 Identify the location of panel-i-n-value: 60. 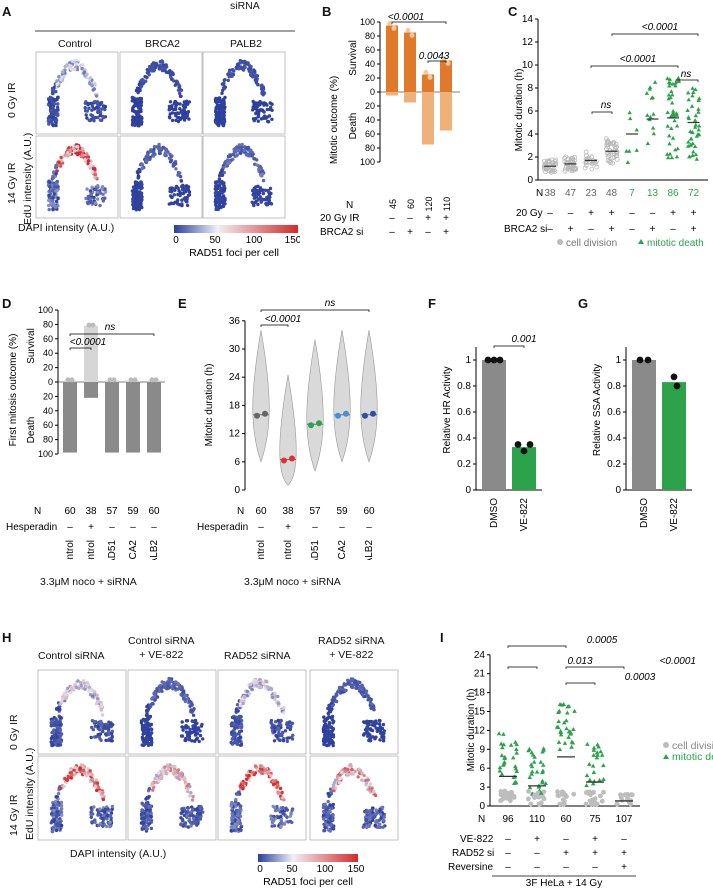
(566, 819).